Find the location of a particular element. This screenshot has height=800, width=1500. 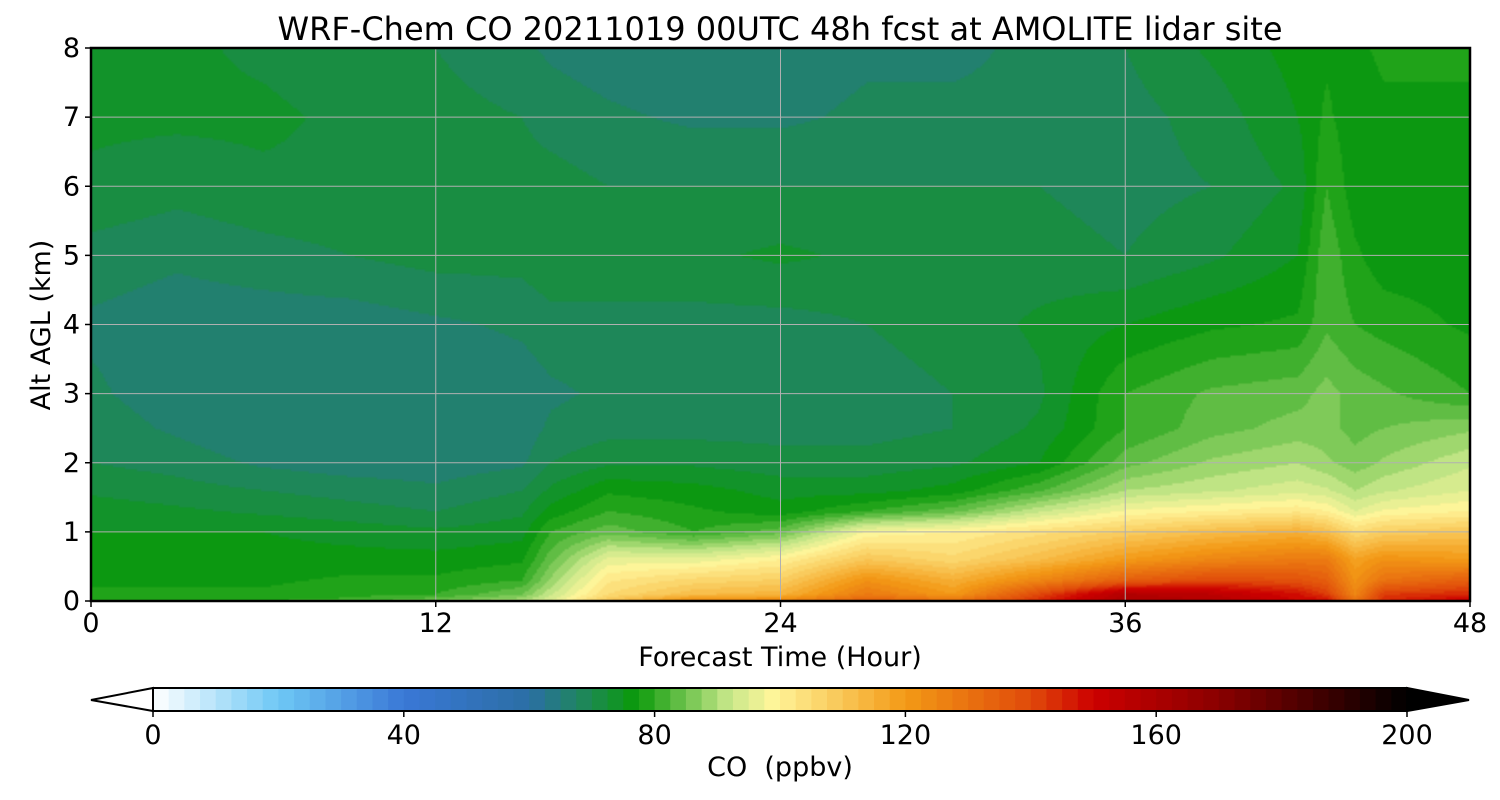

x-tick-label: 36 is located at coordinates (1125, 623).